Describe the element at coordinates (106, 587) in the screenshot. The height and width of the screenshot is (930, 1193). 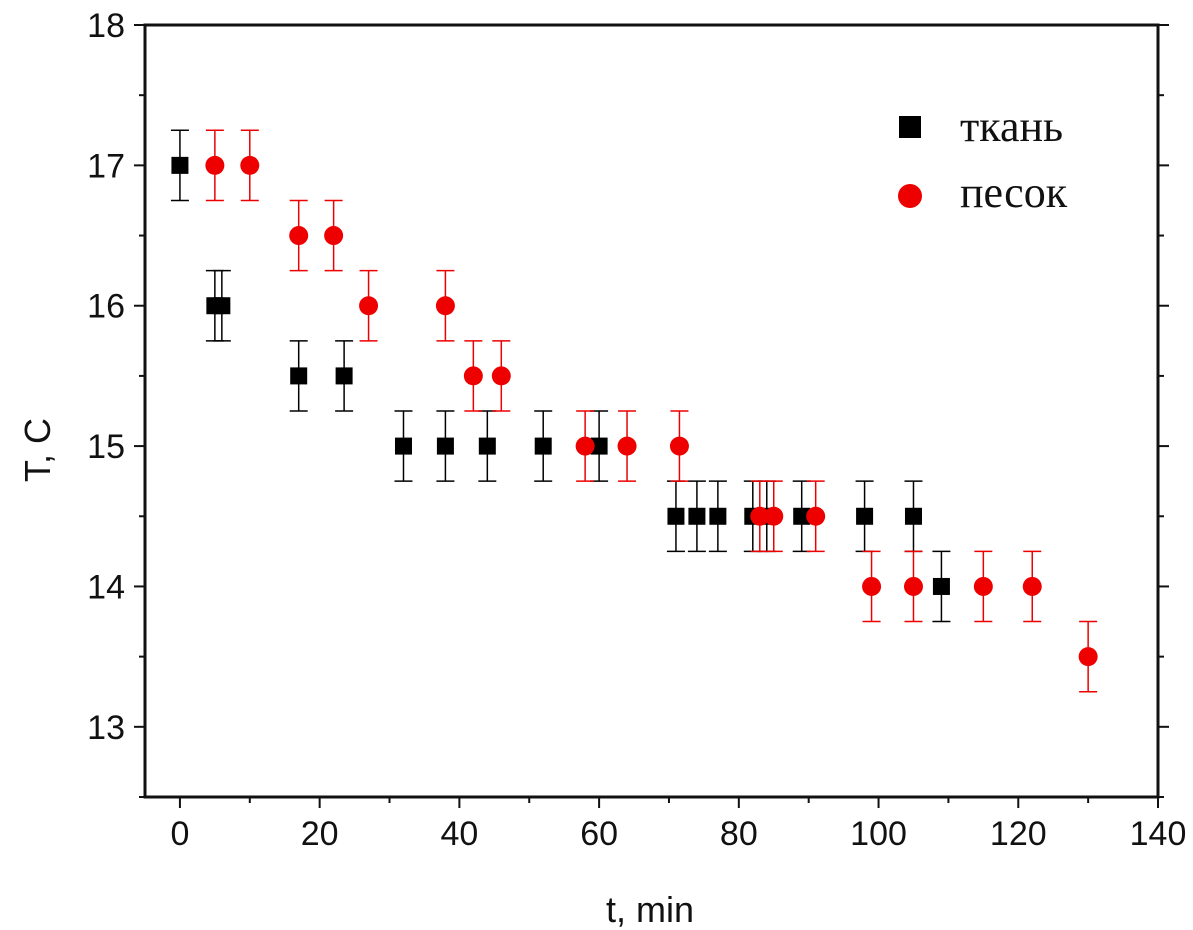
I see `y-tick-label: 14` at that location.